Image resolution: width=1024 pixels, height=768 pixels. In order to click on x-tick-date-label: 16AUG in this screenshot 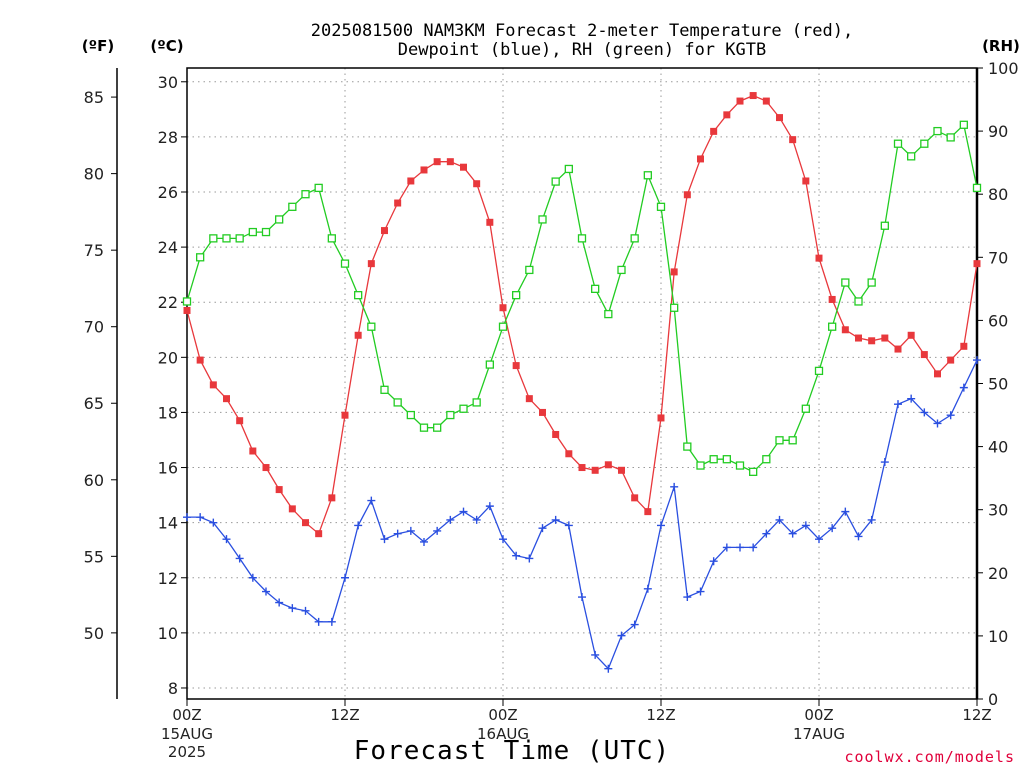, I will do `click(503, 734)`.